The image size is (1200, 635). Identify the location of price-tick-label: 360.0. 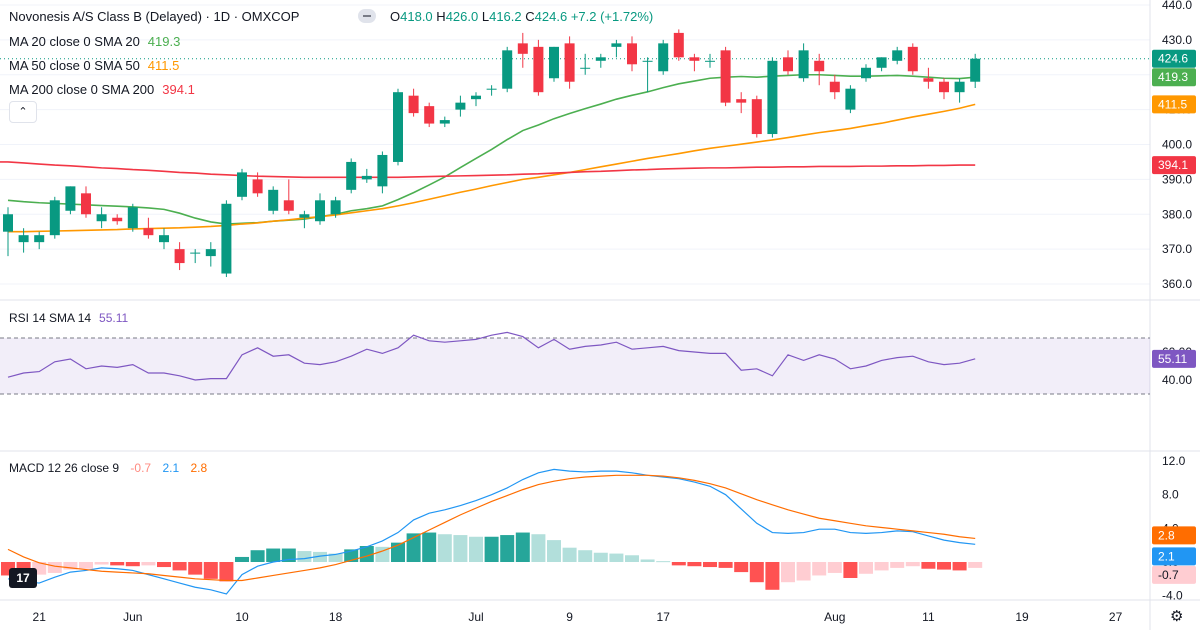
(1177, 284).